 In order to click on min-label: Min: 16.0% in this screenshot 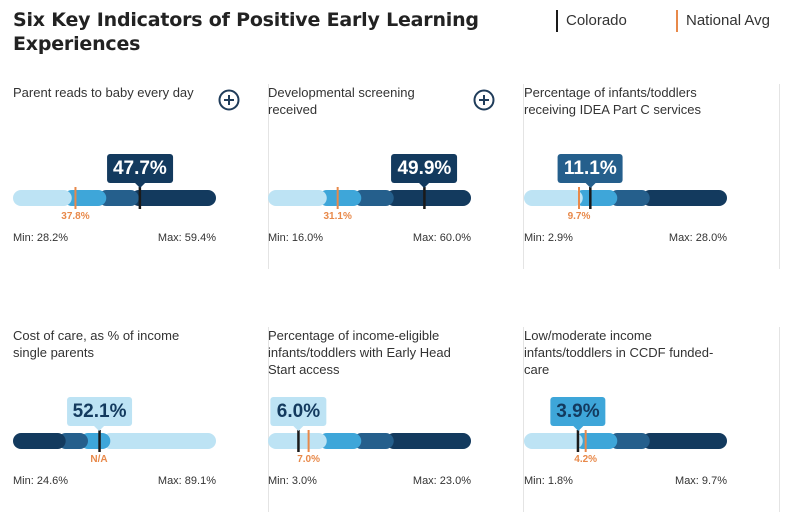, I will do `click(296, 238)`.